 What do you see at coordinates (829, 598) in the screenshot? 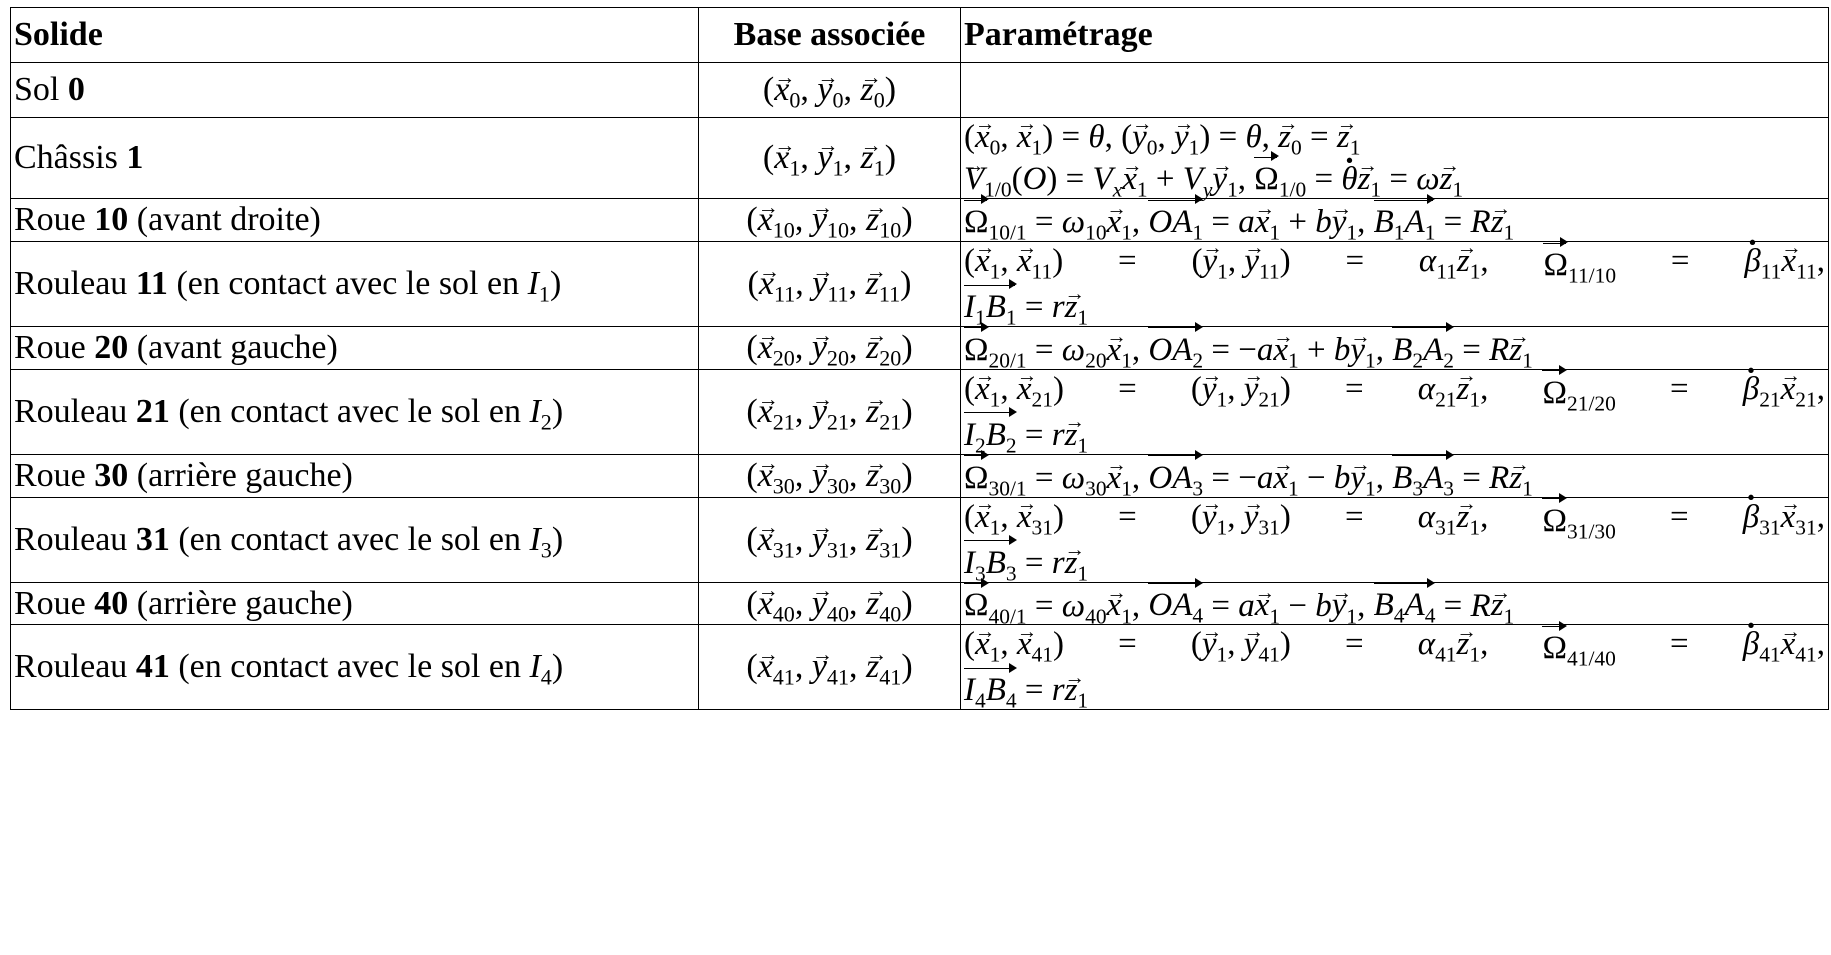
I see `base-cell: (x40, y40, z40)` at bounding box center [829, 598].